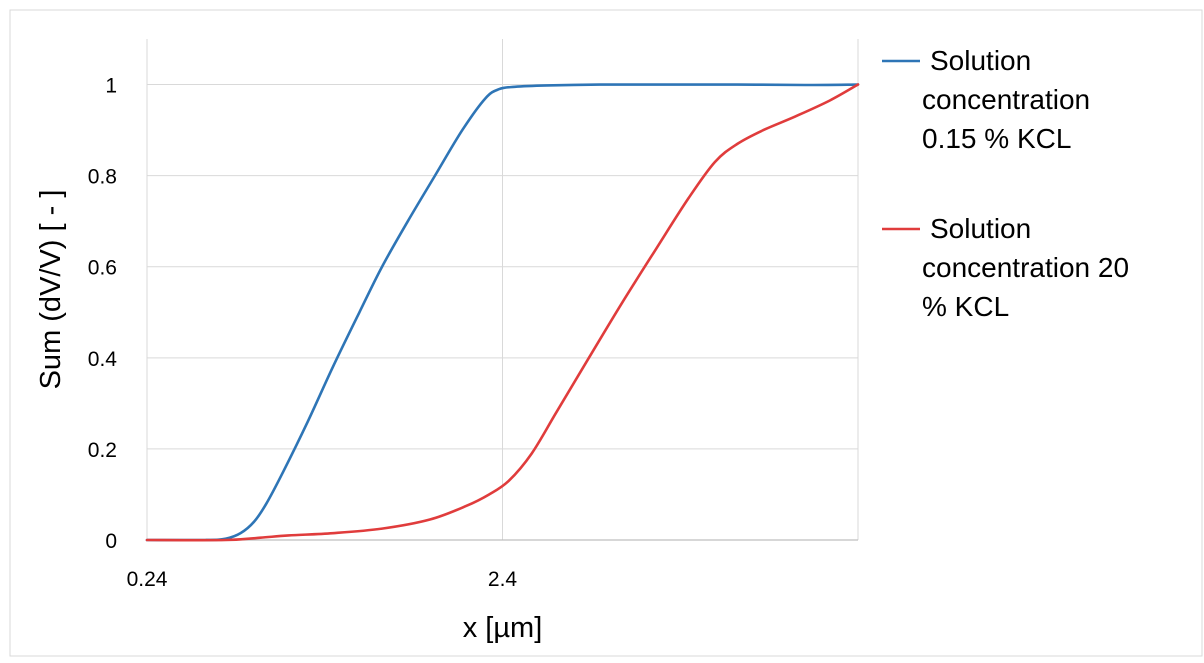 The width and height of the screenshot is (1204, 663). Describe the element at coordinates (996, 138) in the screenshot. I see `legend-label: 0.15 % KCL` at that location.